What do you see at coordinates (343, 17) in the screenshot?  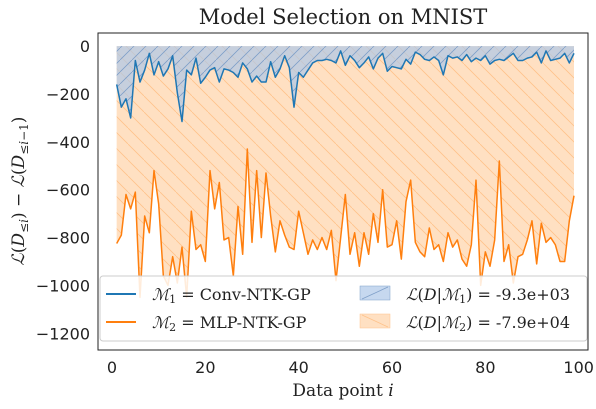 I see `chart-title: Model Selection on MNIST` at bounding box center [343, 17].